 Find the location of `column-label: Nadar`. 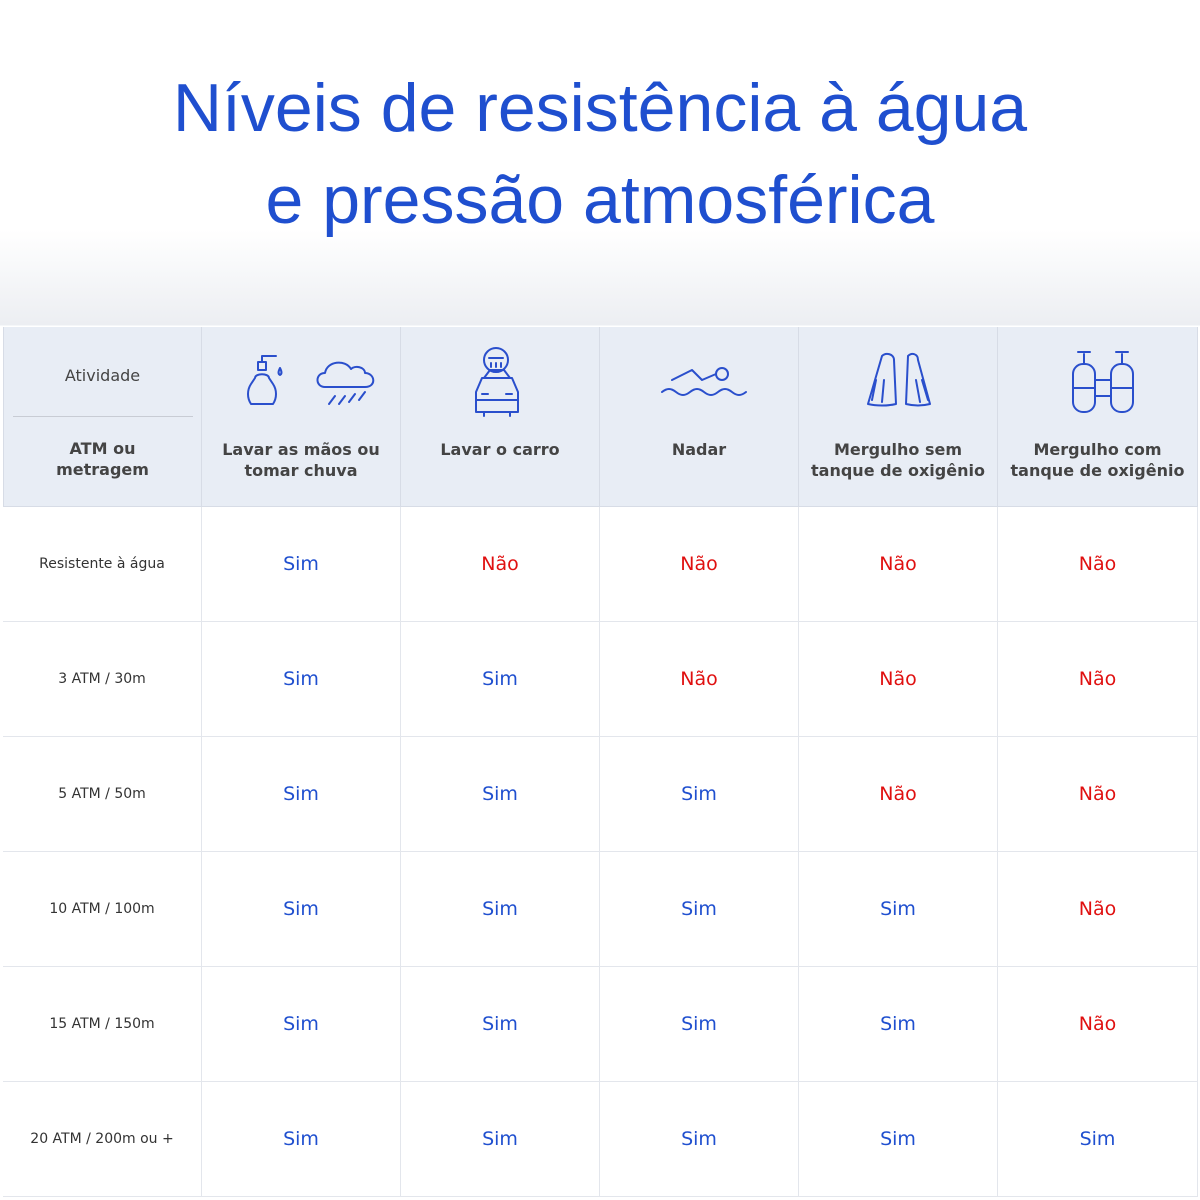

column-label: Nadar is located at coordinates (699, 449).